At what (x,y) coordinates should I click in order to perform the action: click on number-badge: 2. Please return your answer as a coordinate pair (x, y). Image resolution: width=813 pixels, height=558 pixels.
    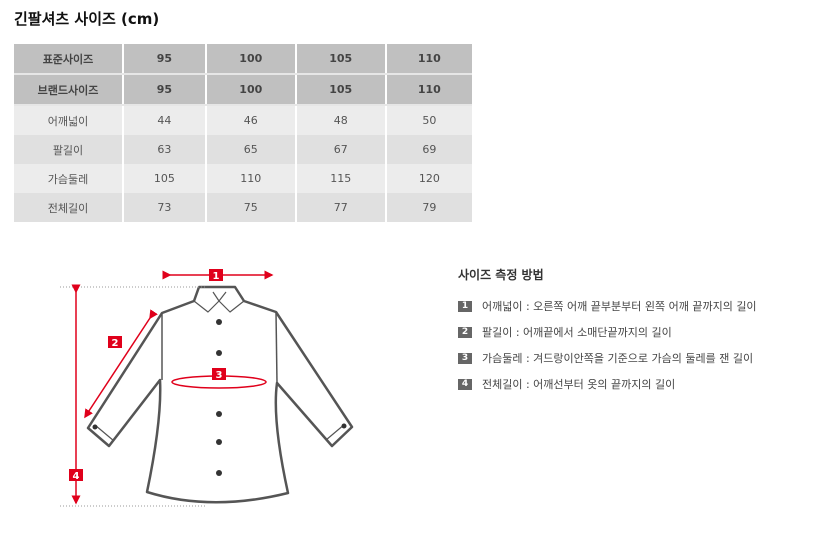
    Looking at the image, I should click on (465, 332).